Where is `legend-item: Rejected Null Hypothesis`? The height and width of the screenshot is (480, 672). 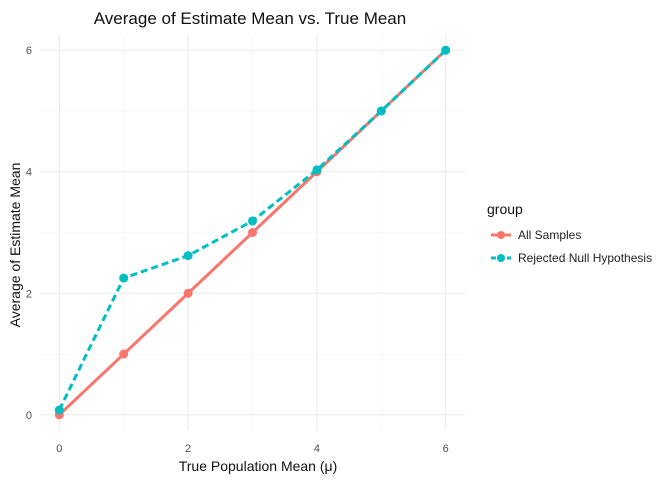 legend-item: Rejected Null Hypothesis is located at coordinates (571, 258).